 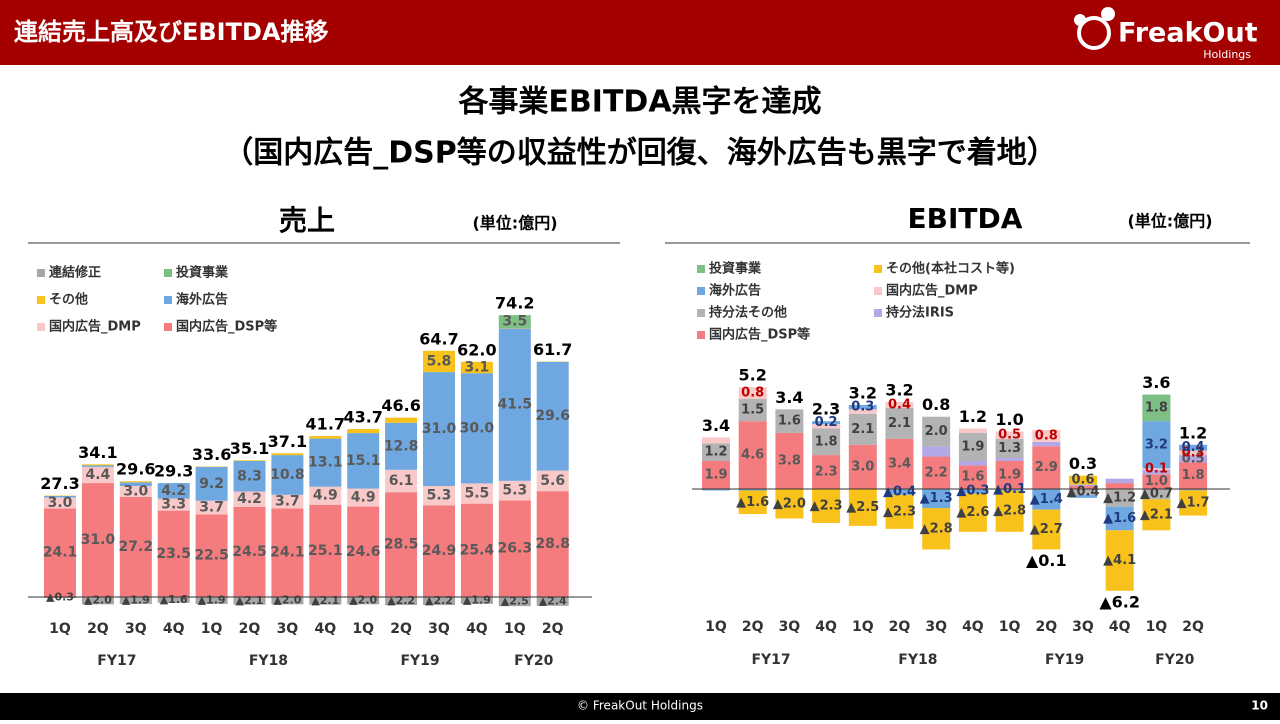 What do you see at coordinates (325, 424) in the screenshot?
I see `total-label: 41.7` at bounding box center [325, 424].